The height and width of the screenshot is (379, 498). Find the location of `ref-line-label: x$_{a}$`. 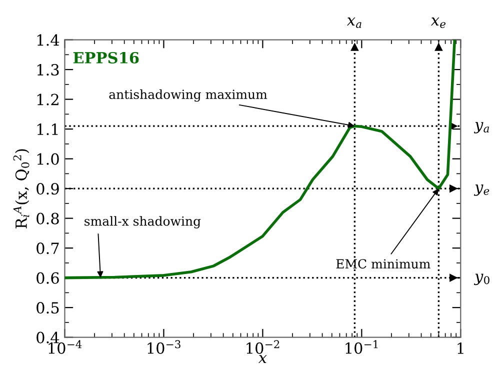

ref-line-label: x$_{a}$ is located at coordinates (354, 23).